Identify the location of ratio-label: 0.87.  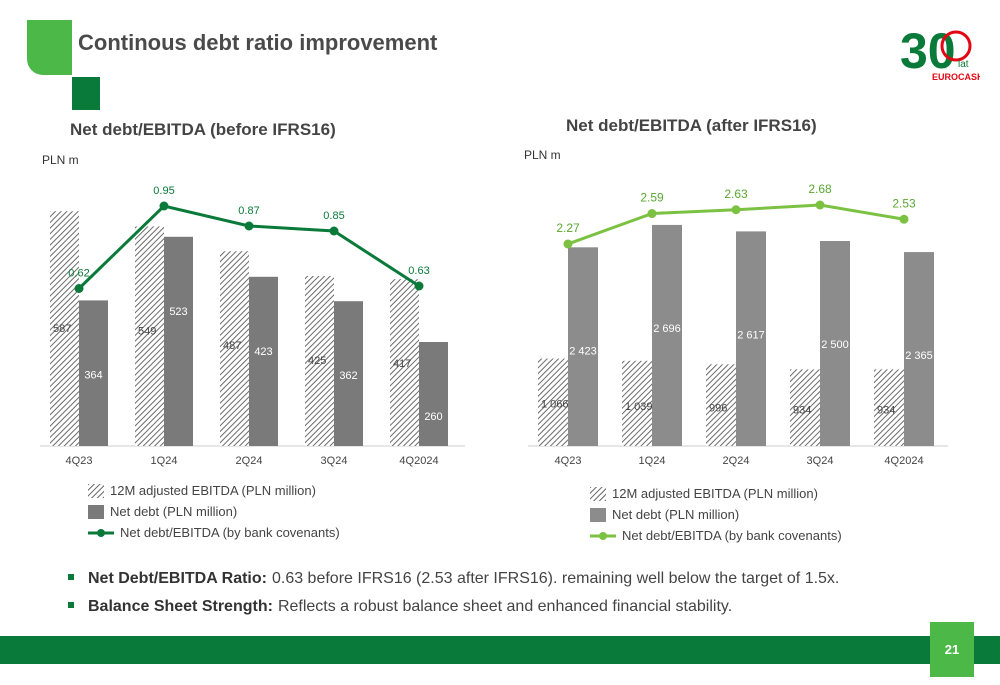
(248, 211).